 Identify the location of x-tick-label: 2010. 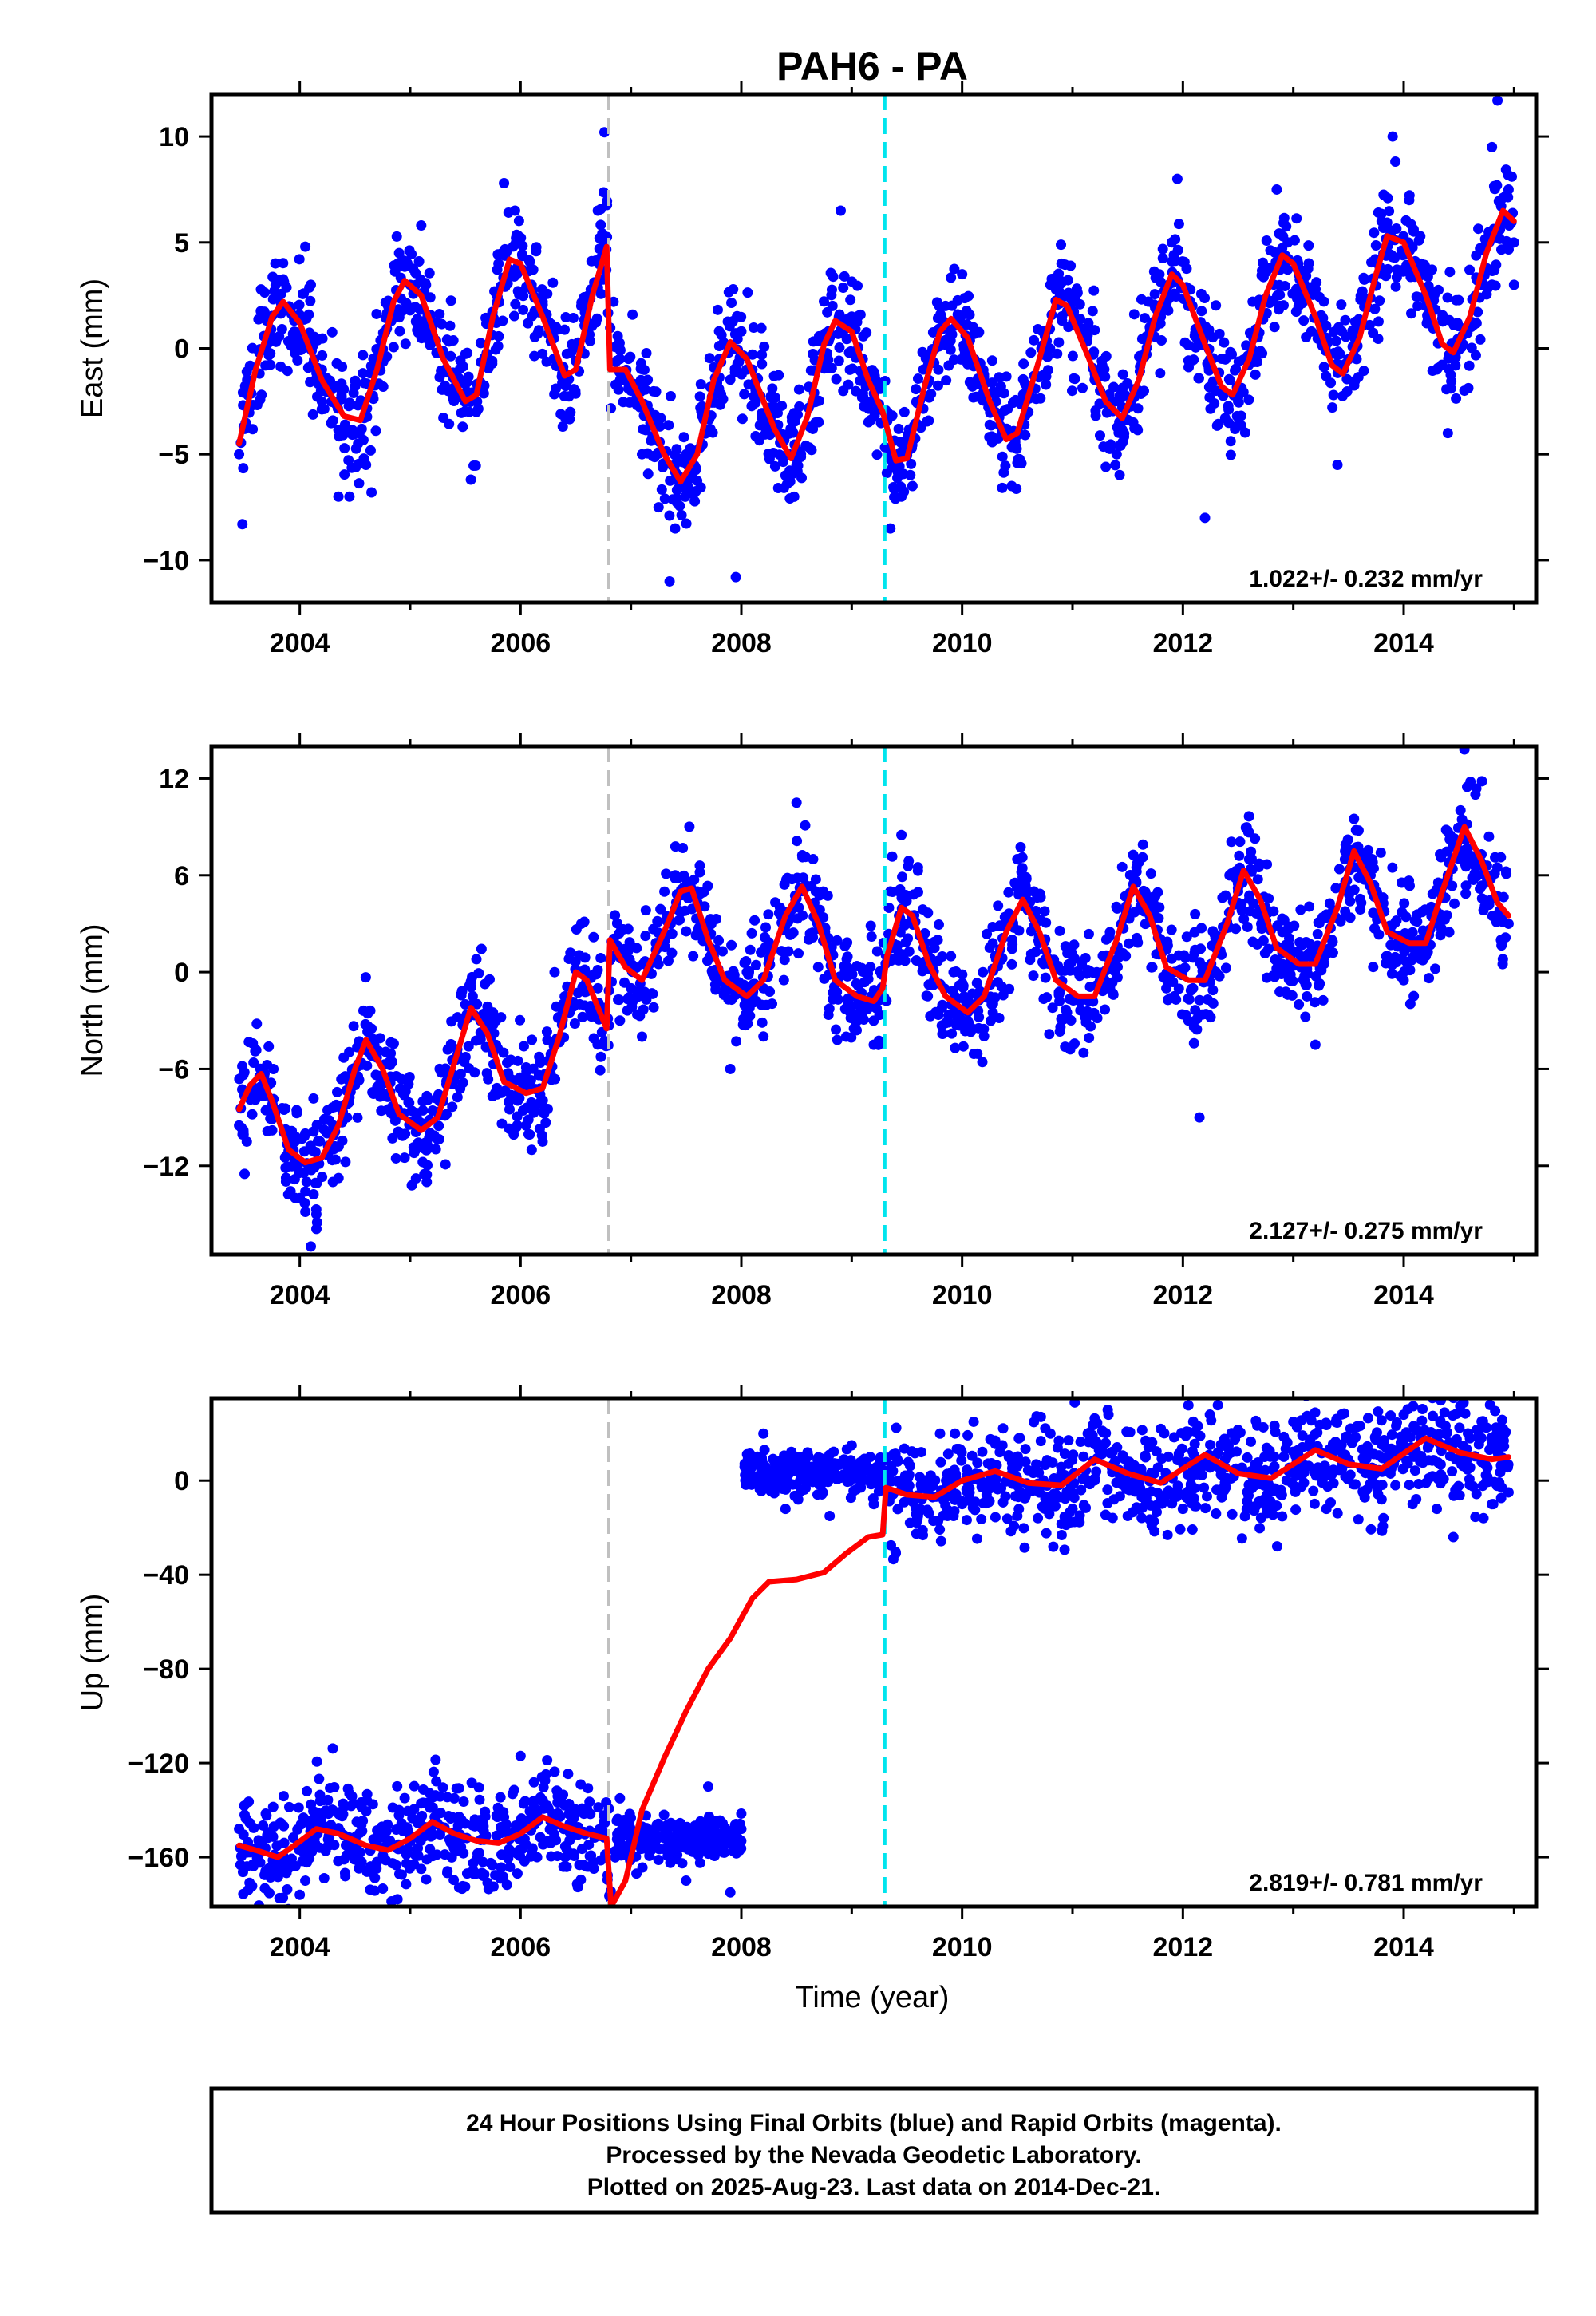
(962, 1947).